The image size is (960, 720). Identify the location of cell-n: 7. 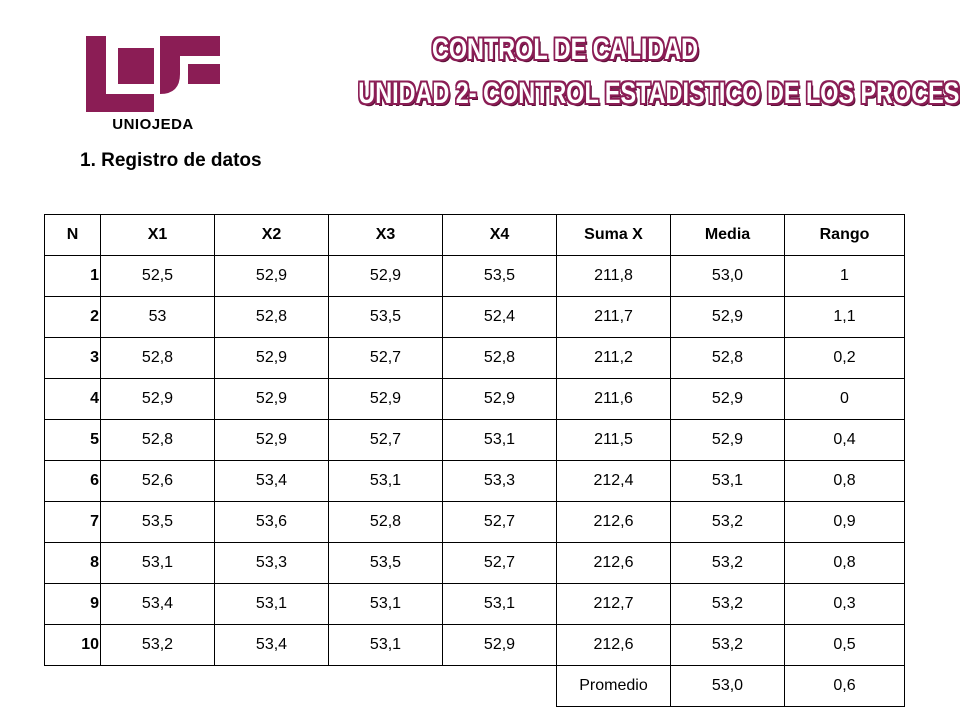
(72, 522).